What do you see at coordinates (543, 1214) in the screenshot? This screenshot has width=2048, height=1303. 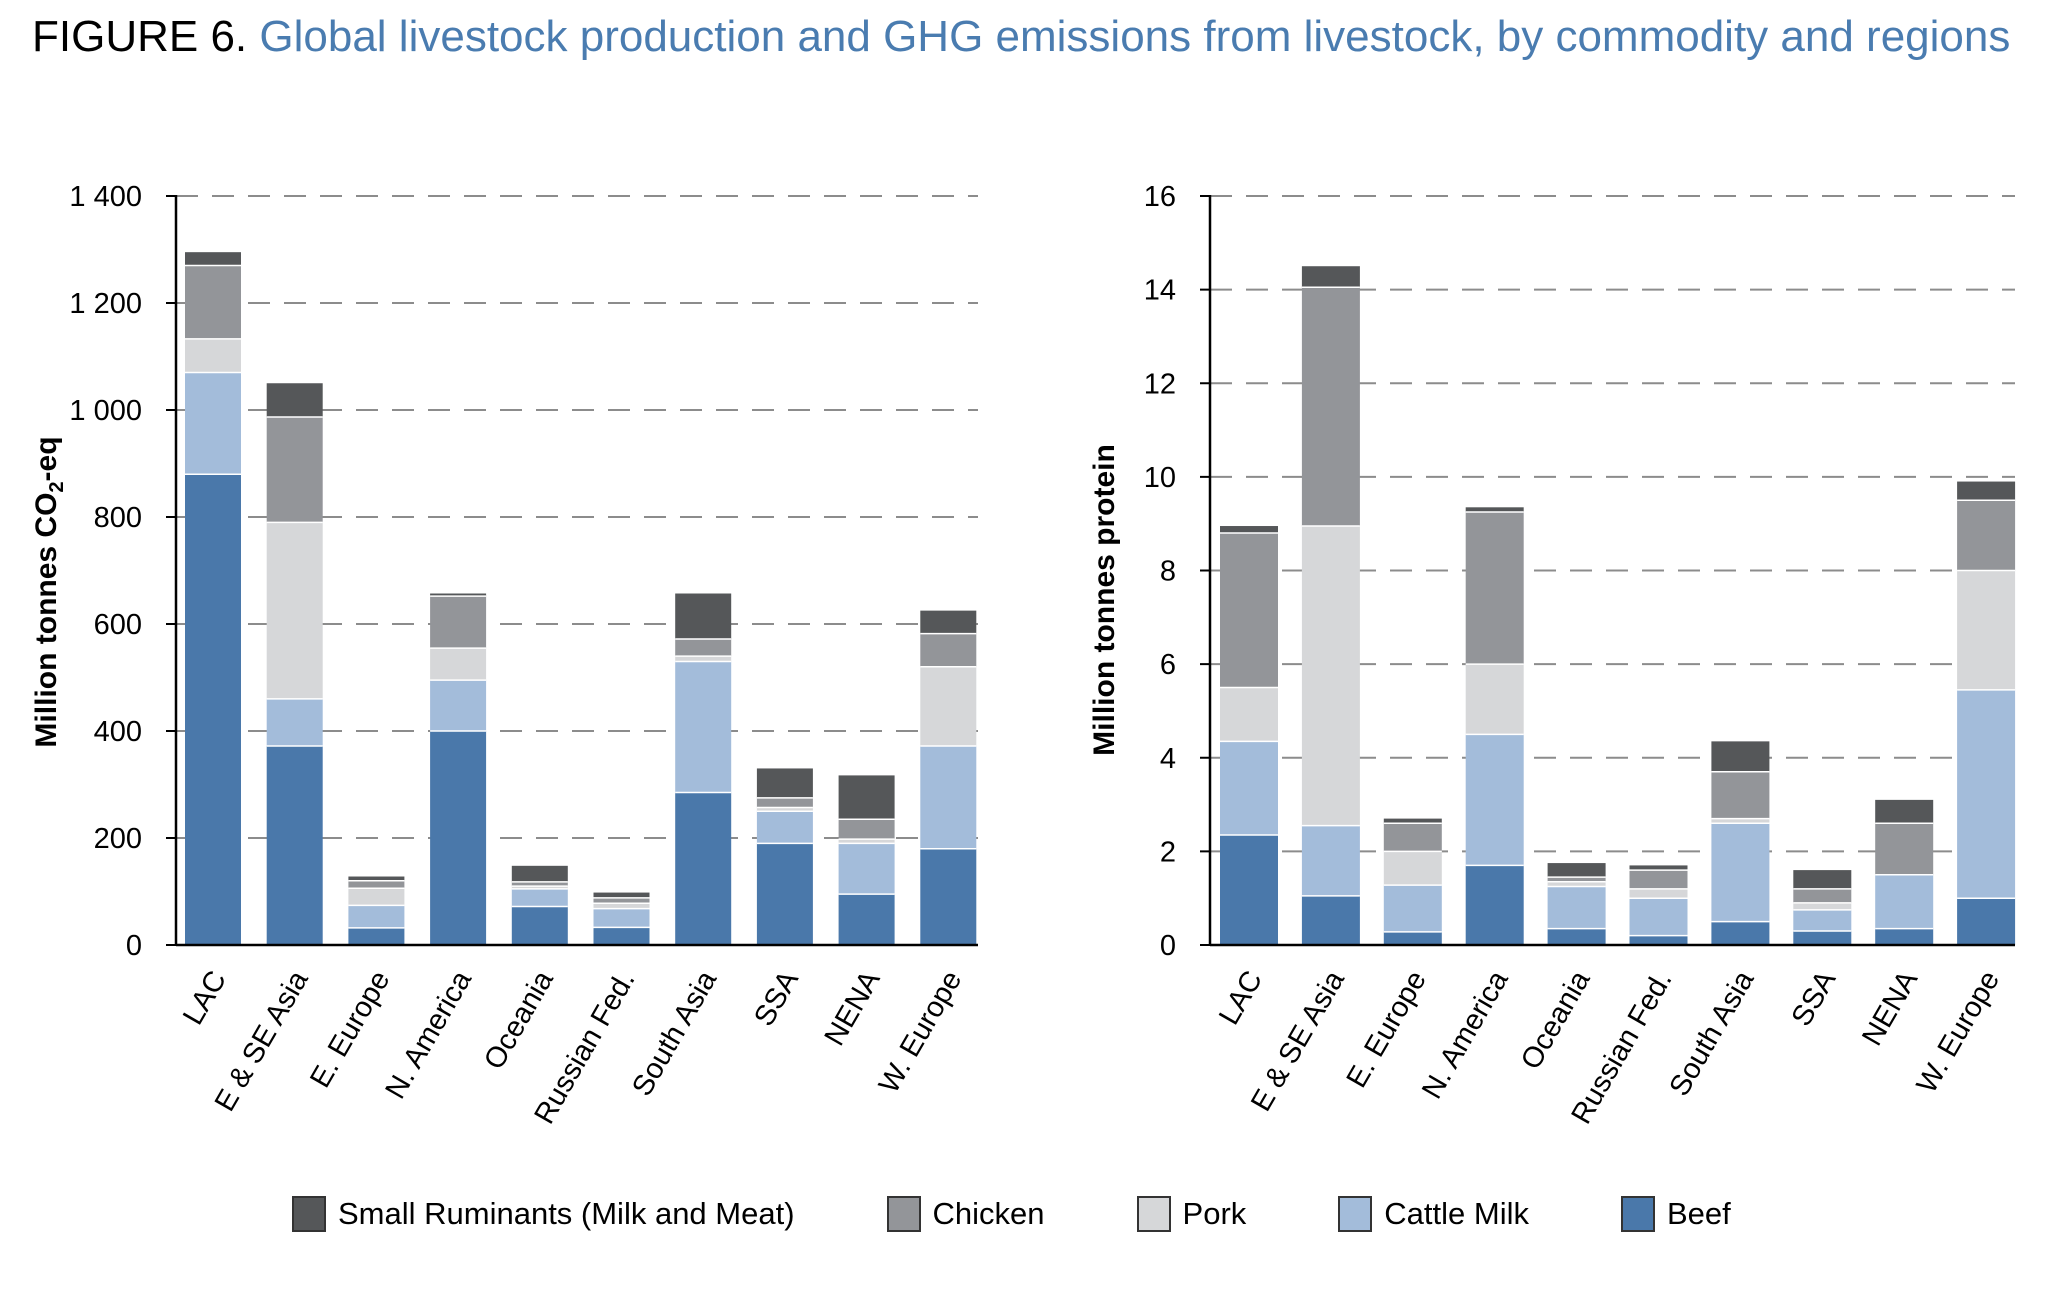 I see `legend-item-small-ruminants: Small Ruminants (Milk and Meat)` at bounding box center [543, 1214].